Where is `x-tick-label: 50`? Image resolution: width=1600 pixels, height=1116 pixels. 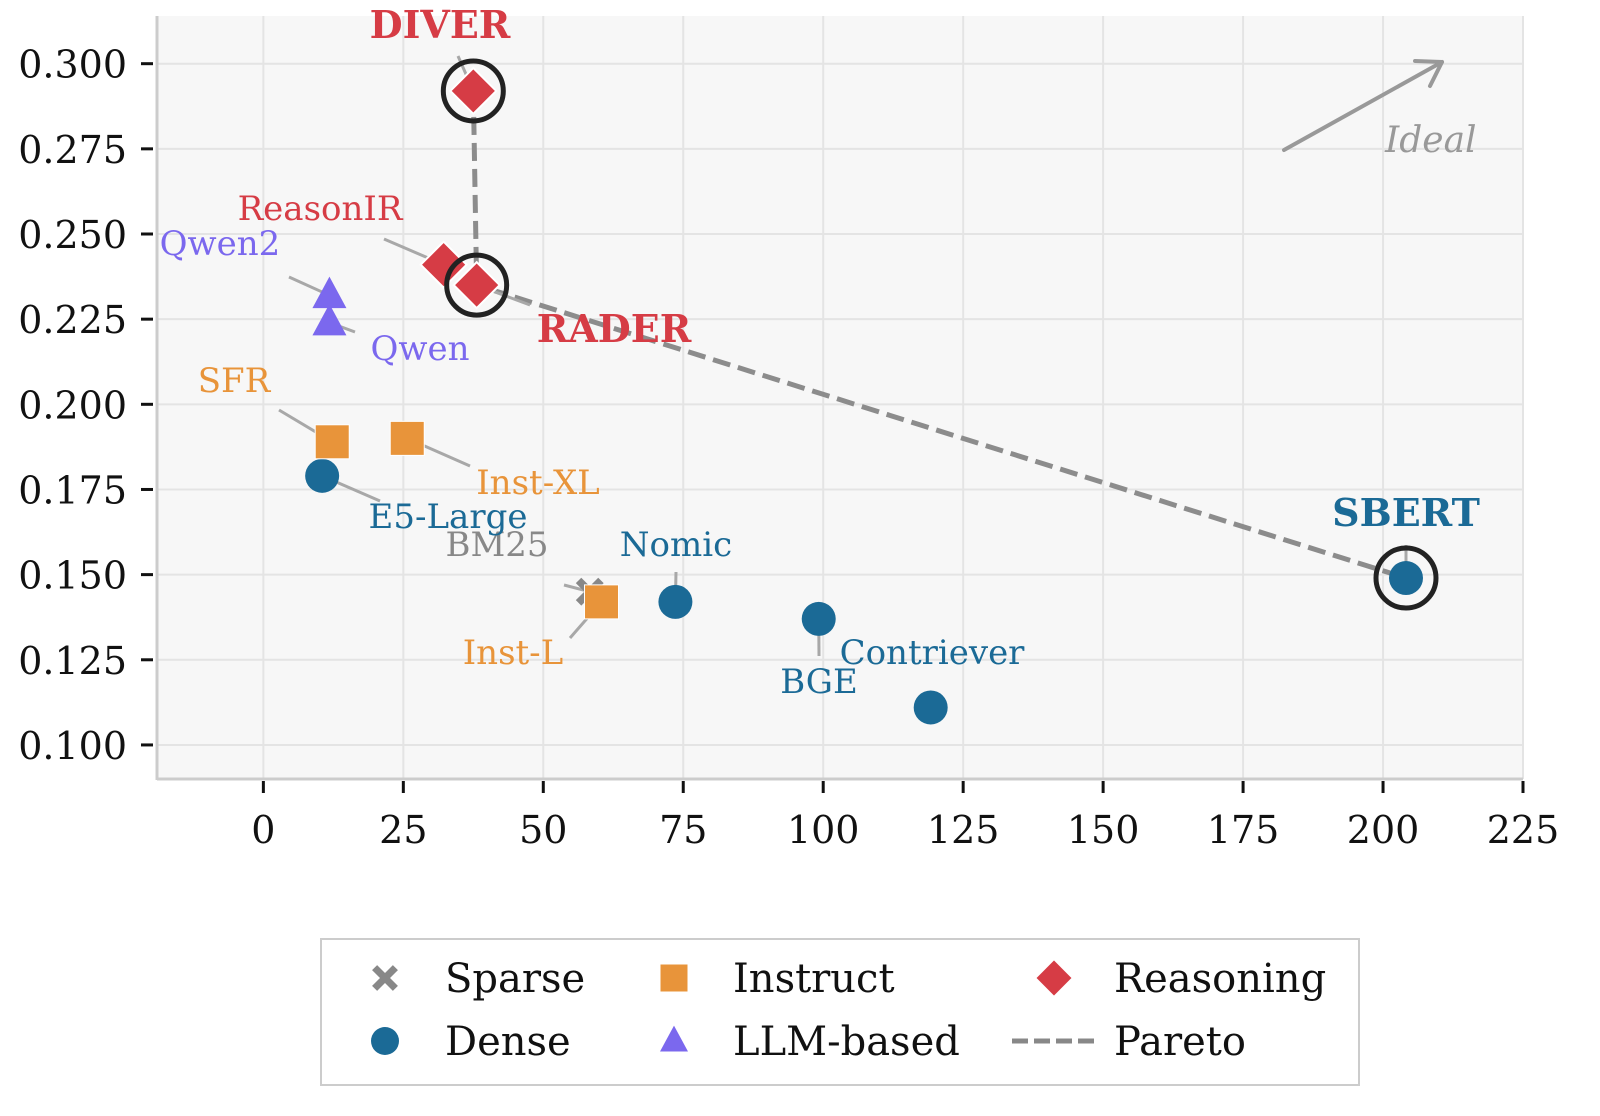
x-tick-label: 50 is located at coordinates (543, 830).